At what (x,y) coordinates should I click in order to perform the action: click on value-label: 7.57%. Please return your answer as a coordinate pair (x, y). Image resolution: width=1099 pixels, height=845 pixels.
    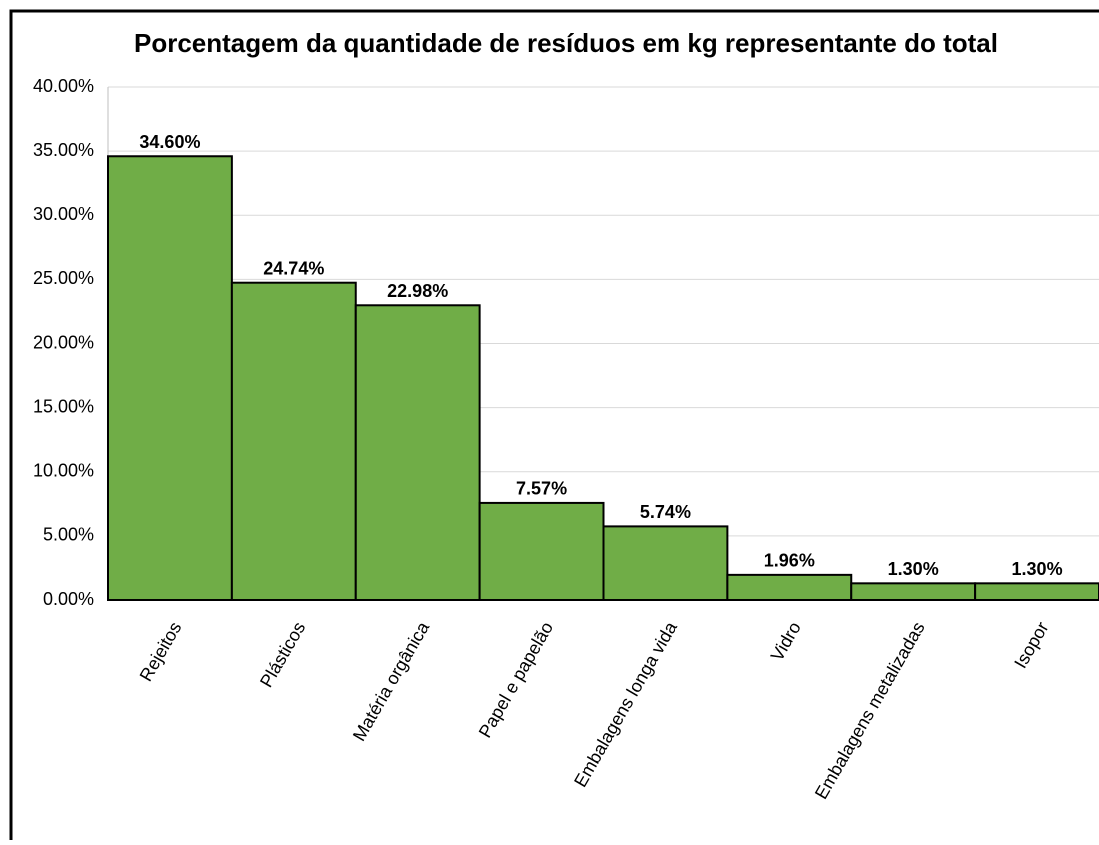
    Looking at the image, I should click on (541, 489).